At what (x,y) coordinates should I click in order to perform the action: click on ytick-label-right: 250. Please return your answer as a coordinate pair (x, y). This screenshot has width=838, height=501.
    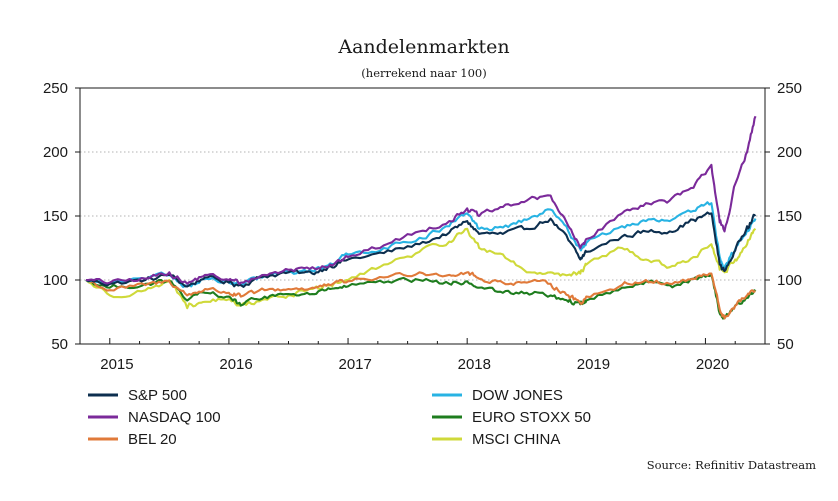
    Looking at the image, I should click on (789, 88).